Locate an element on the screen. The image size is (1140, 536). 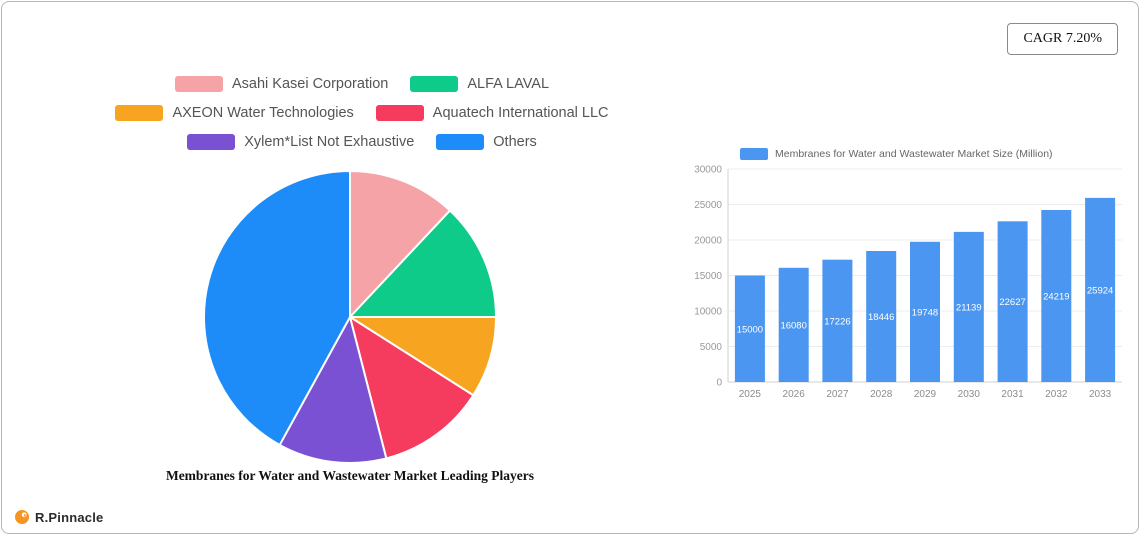
bar-value-label: 18446 is located at coordinates (881, 317).